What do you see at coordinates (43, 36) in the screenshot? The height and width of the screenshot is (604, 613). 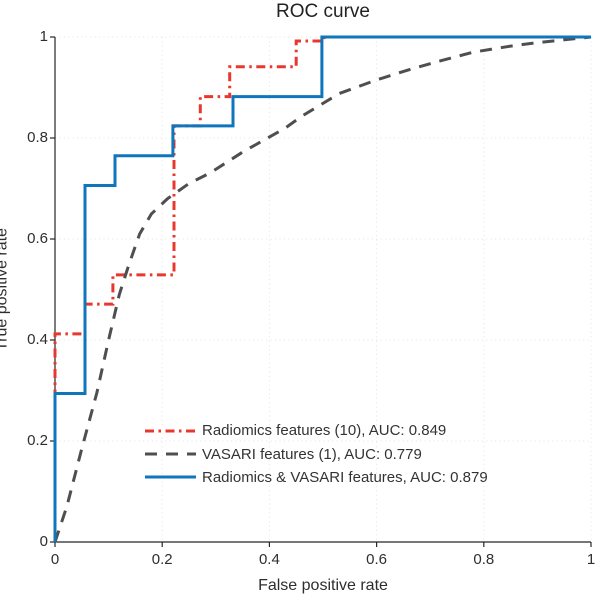 I see `y-tick-label: 1` at bounding box center [43, 36].